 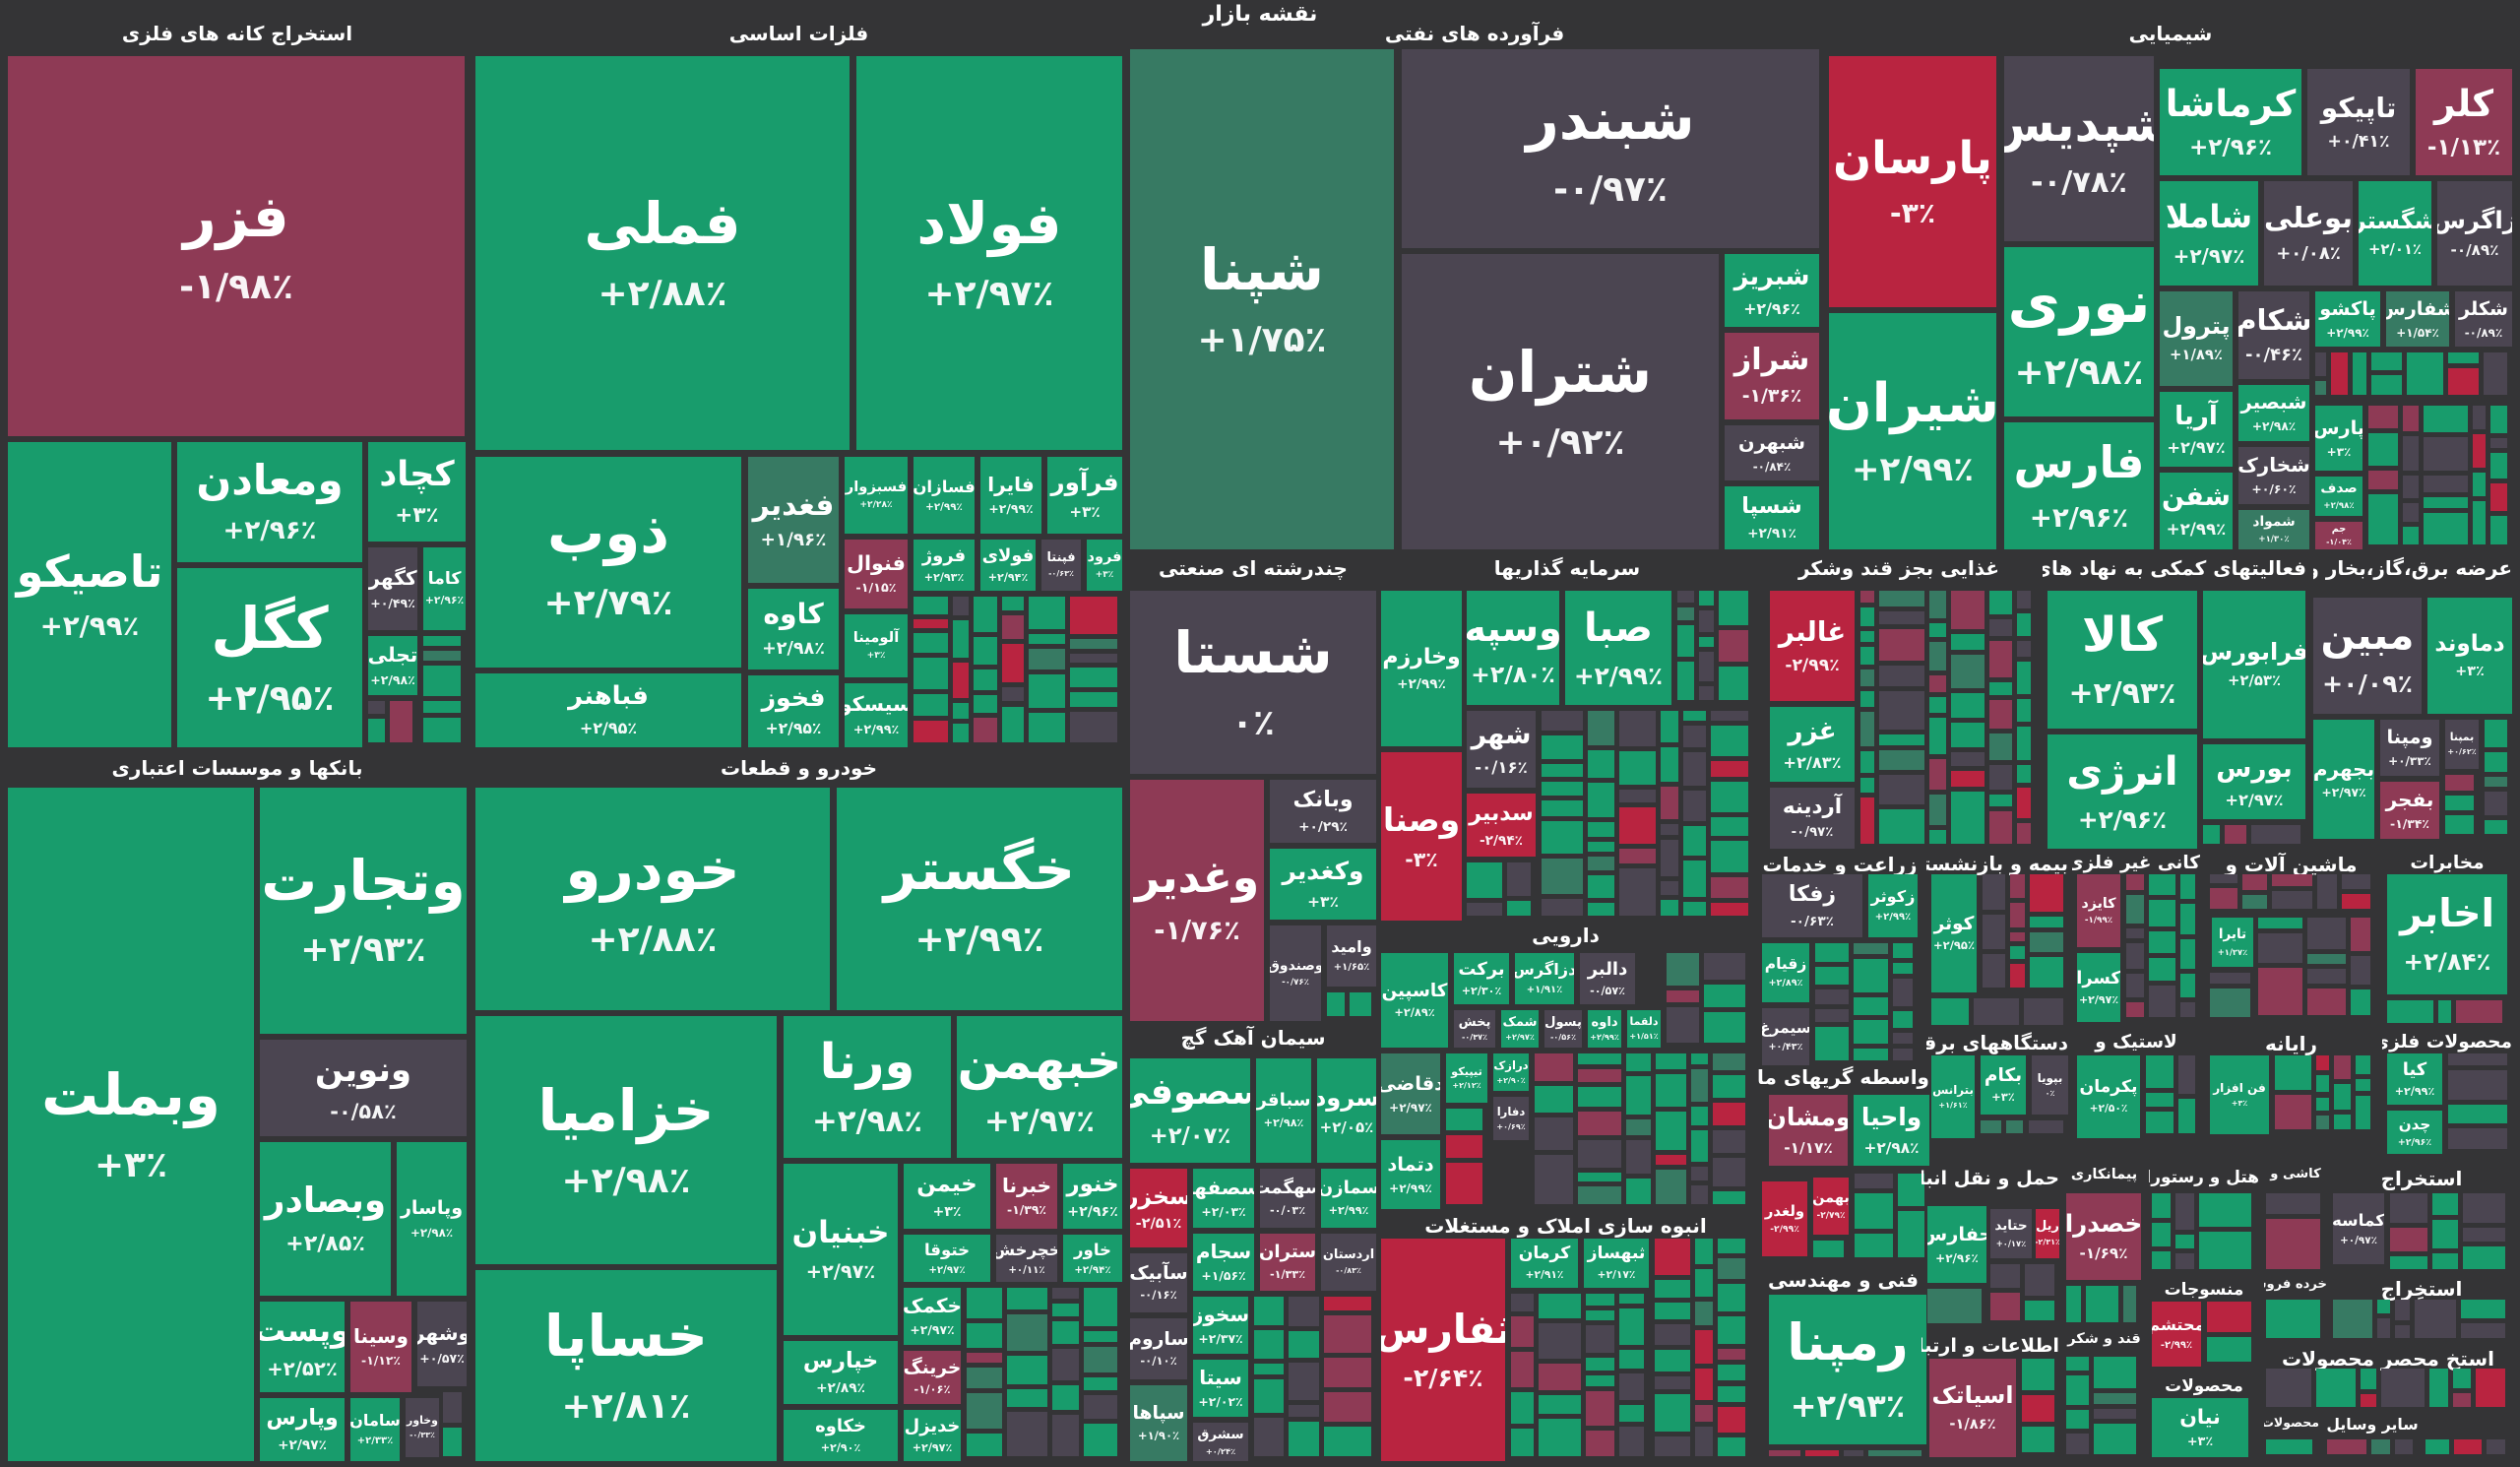 I want to click on stock-tile: وبانک +۰/۲۹٪, so click(x=1323, y=811).